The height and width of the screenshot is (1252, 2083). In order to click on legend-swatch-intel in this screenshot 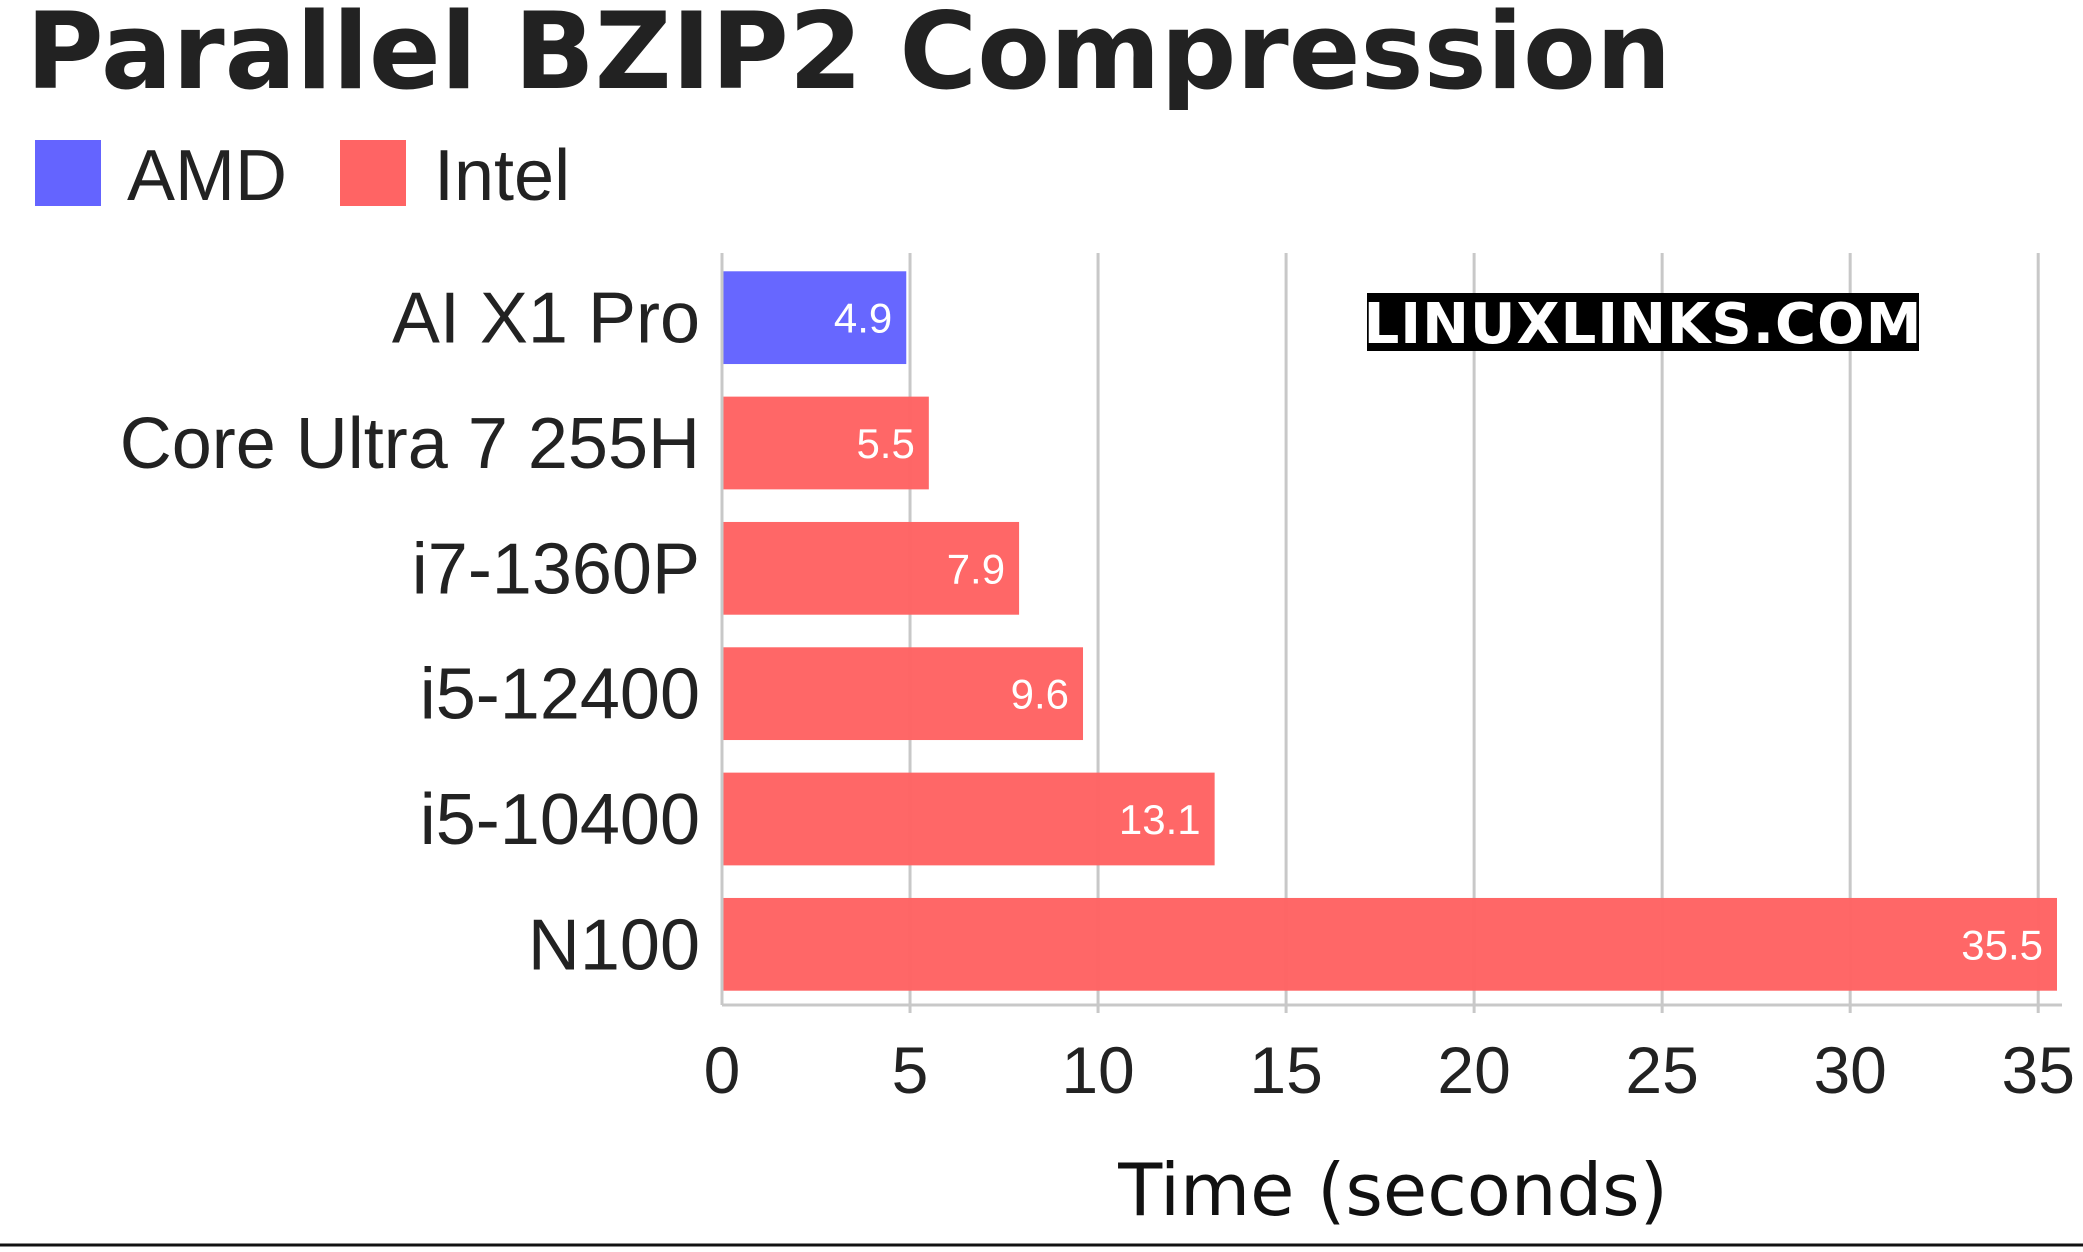, I will do `click(373, 173)`.